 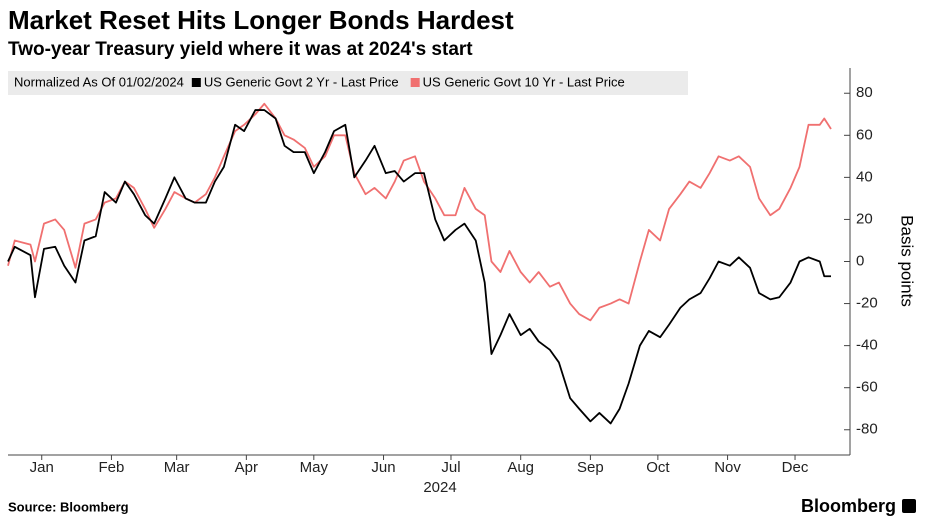 I want to click on y-tick-label: -20, so click(x=867, y=303).